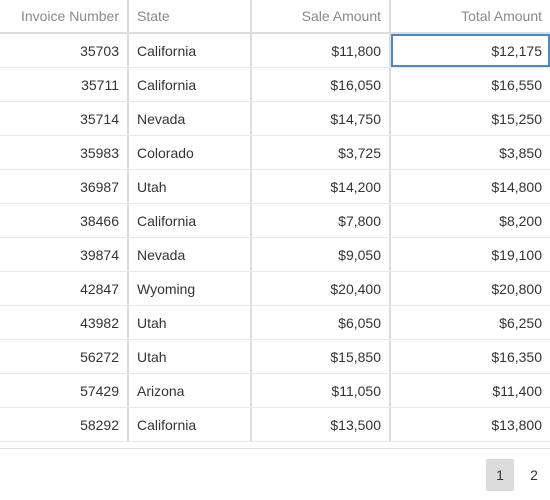  I want to click on cell-sale-amount: $16,050, so click(321, 84).